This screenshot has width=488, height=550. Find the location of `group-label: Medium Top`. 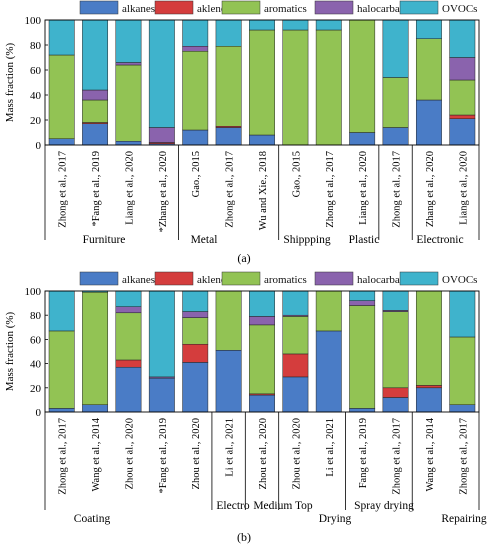

group-label: Medium Top is located at coordinates (283, 506).